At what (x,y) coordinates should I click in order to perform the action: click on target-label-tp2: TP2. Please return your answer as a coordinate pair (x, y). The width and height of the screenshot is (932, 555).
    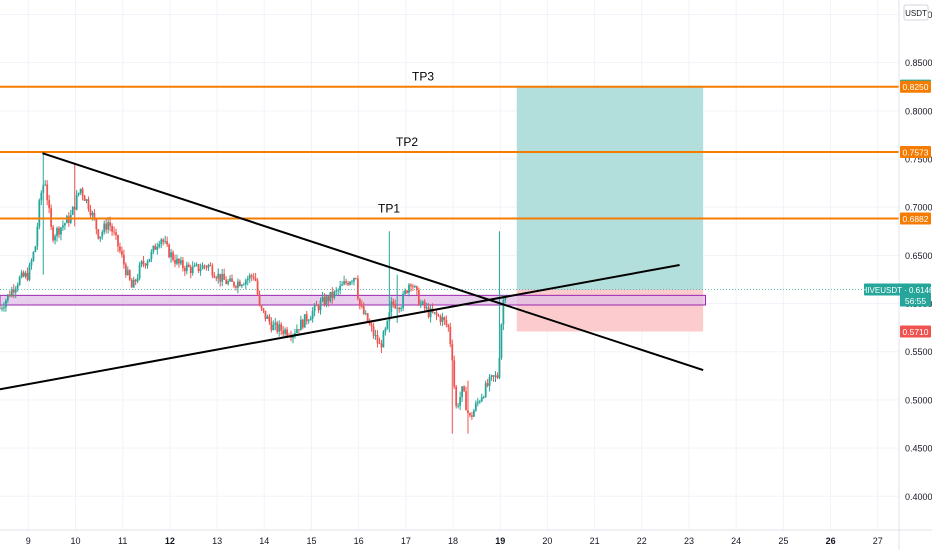
    Looking at the image, I should click on (407, 142).